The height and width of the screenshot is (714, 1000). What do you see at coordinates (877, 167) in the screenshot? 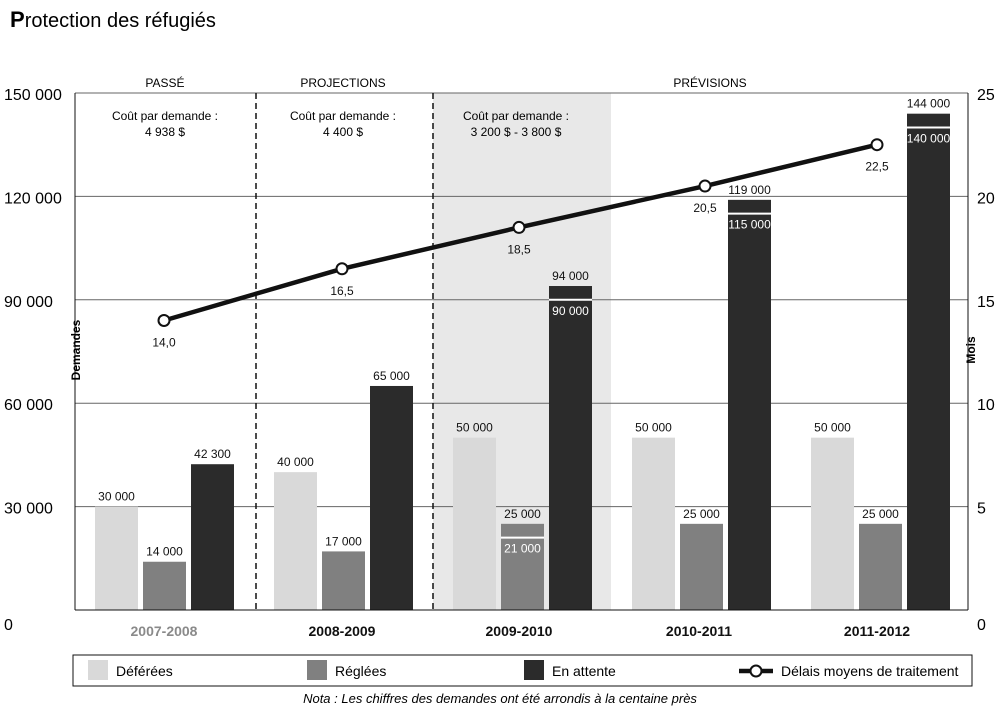
I see `processing-time-label: 22,5` at bounding box center [877, 167].